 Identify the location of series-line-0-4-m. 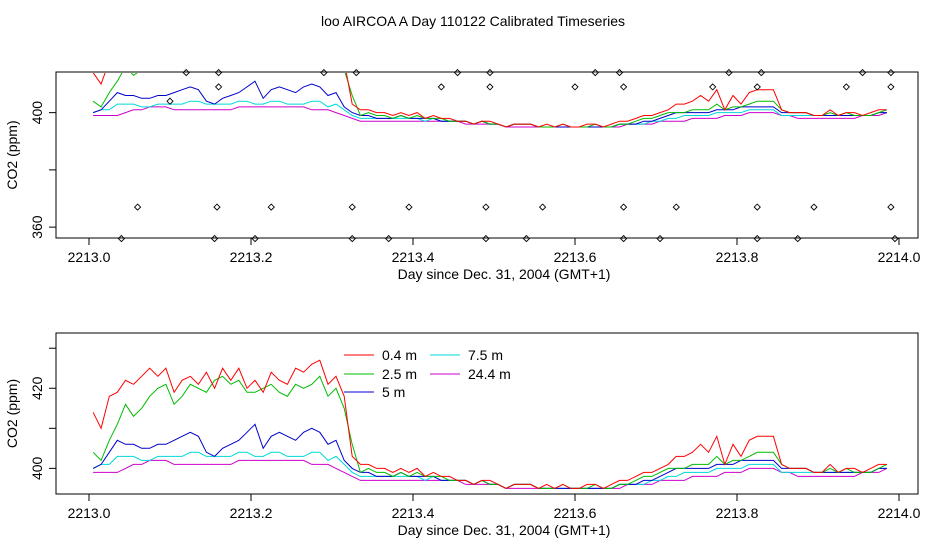
(489, 100).